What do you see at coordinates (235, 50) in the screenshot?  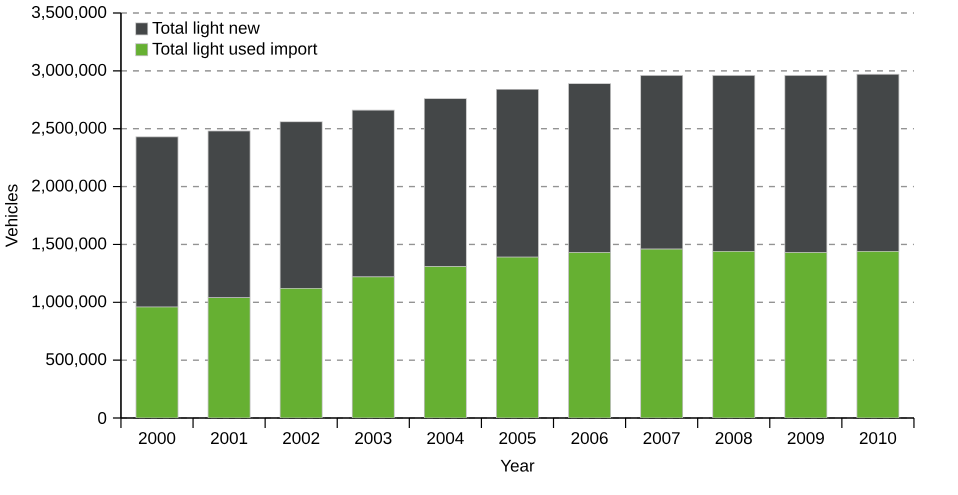 I see `legend-label: Total light used import` at bounding box center [235, 50].